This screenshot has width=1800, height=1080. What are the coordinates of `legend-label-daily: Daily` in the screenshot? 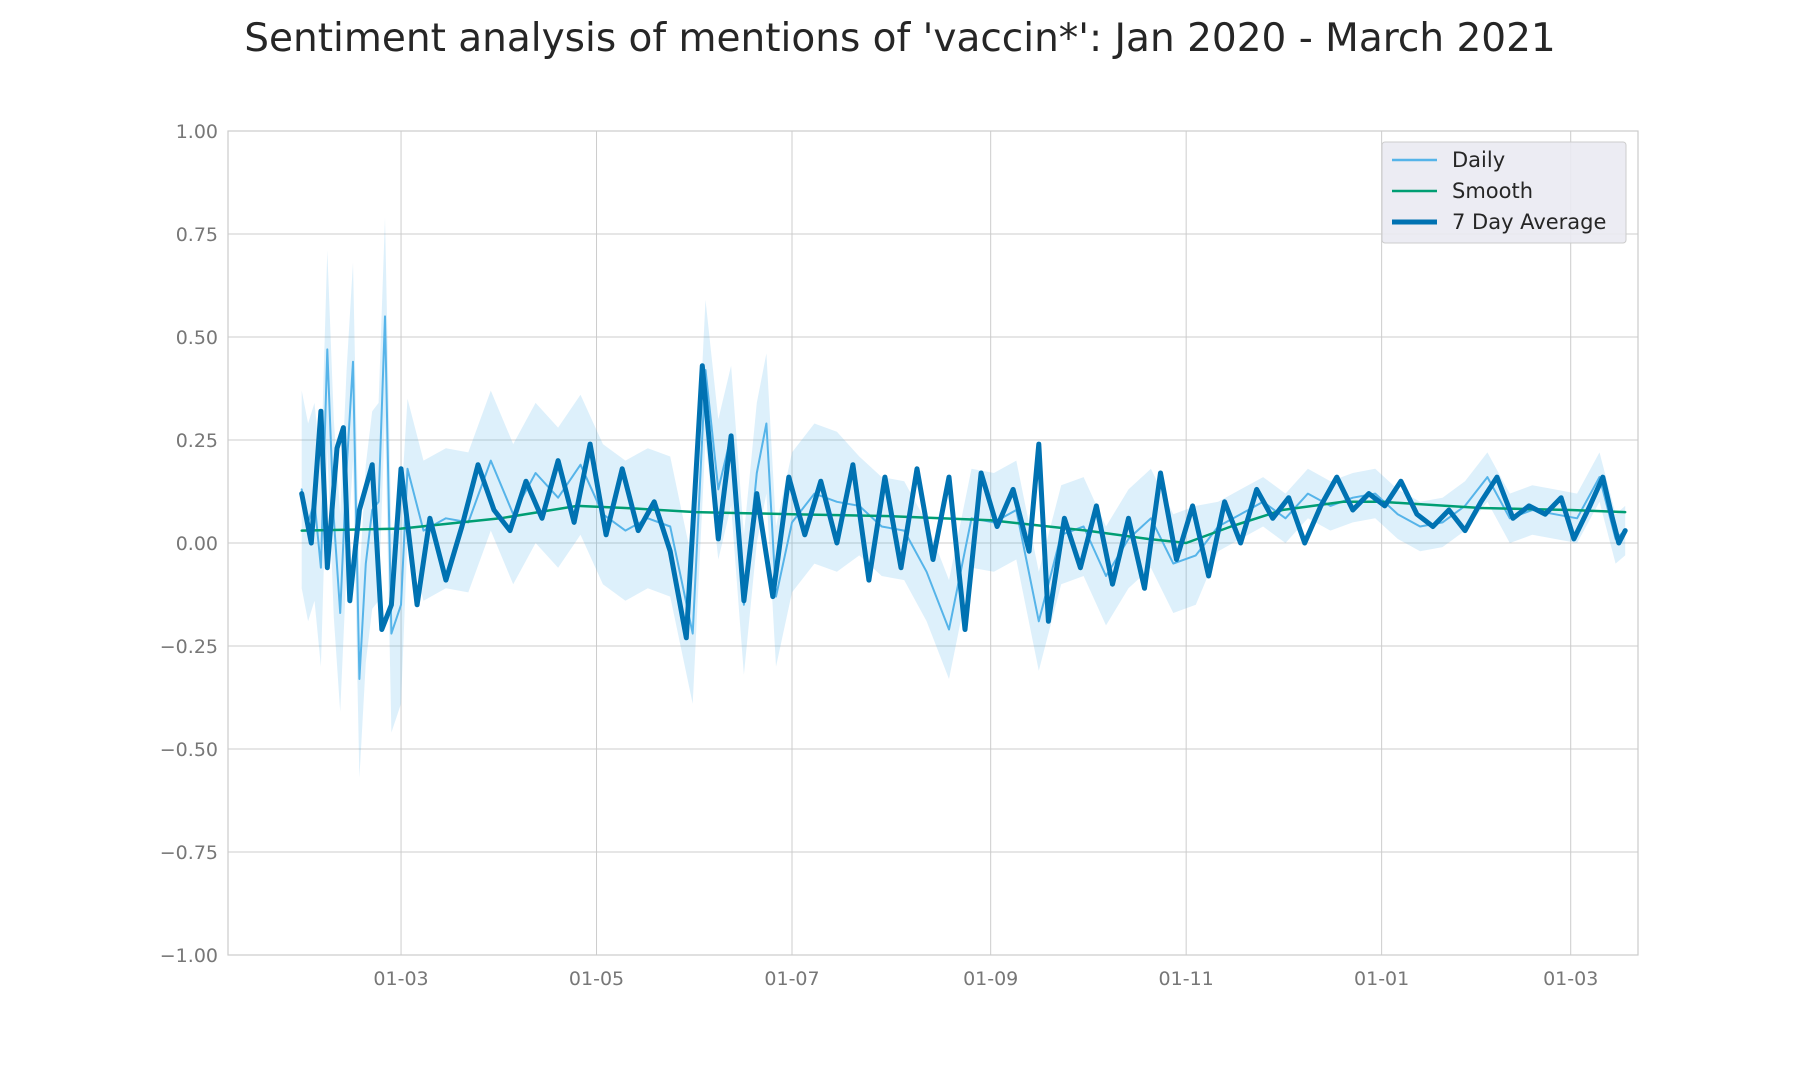 It's located at (1478, 160).